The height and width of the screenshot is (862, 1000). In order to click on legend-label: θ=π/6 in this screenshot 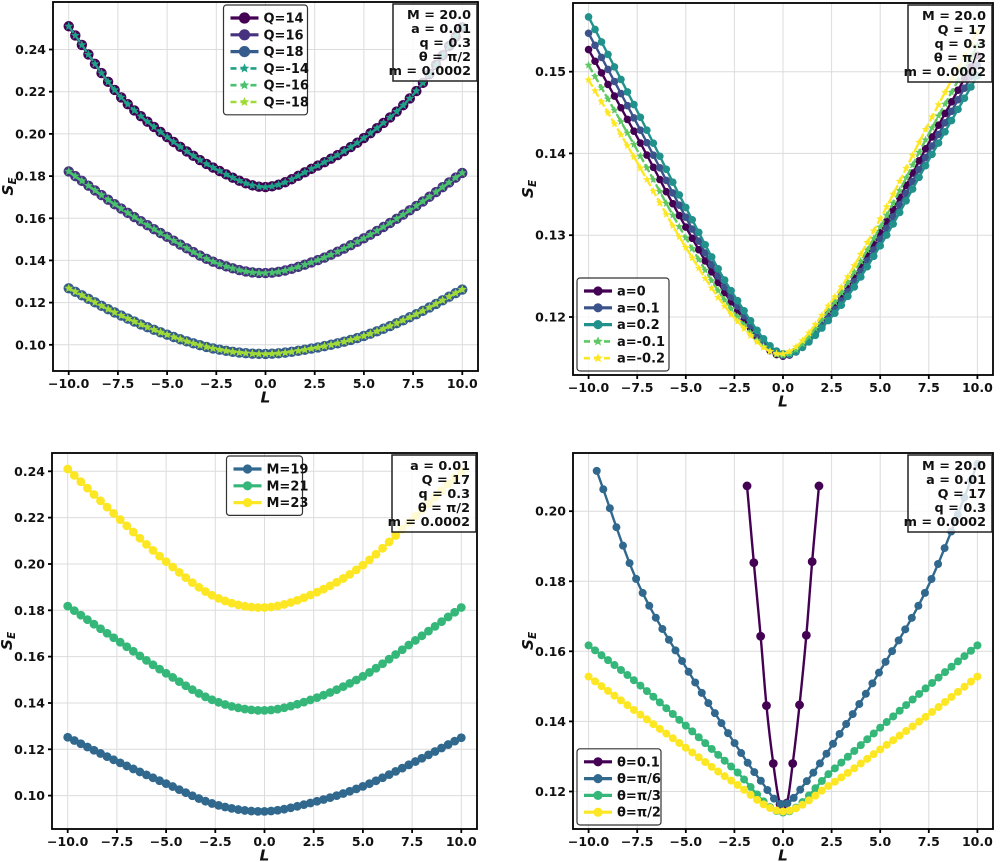, I will do `click(639, 779)`.